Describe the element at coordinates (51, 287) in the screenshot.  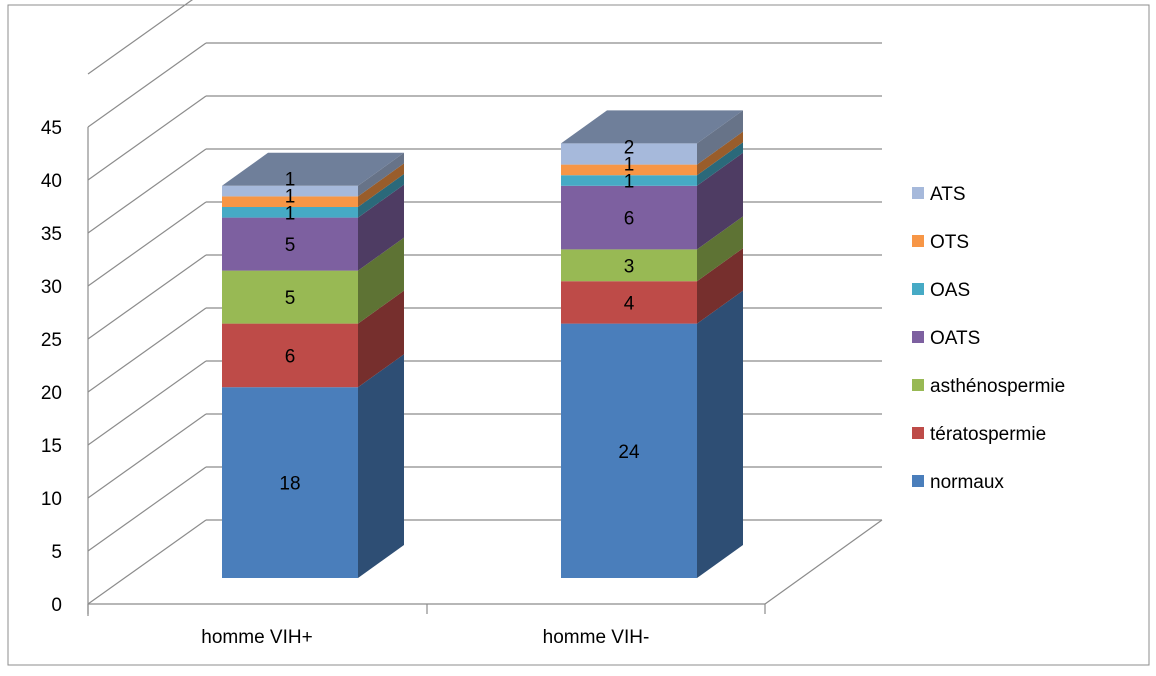
I see `y-tick-label: 30` at that location.